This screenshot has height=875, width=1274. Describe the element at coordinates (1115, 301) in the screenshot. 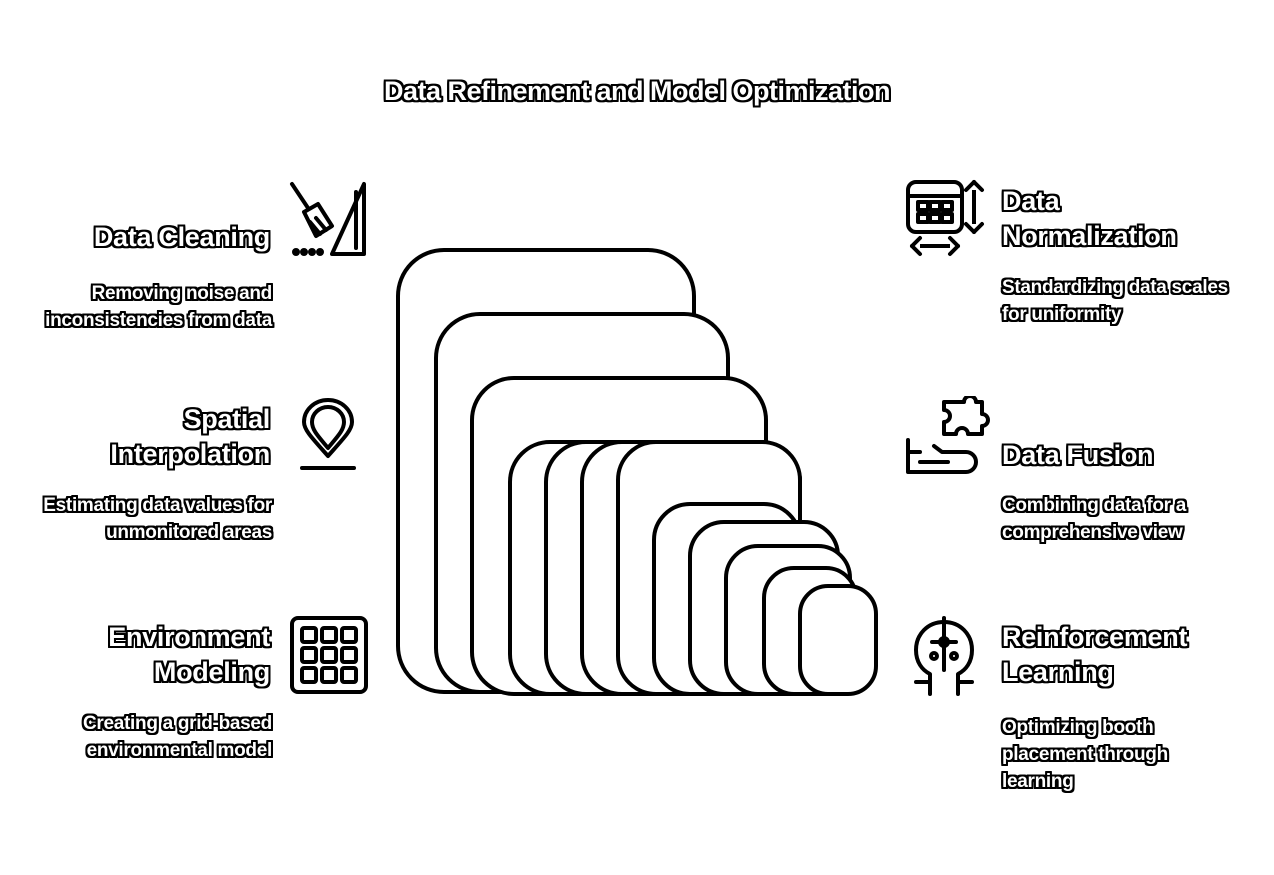

I see `desc-data-normalization: Standardizing data scales for uniformity` at that location.